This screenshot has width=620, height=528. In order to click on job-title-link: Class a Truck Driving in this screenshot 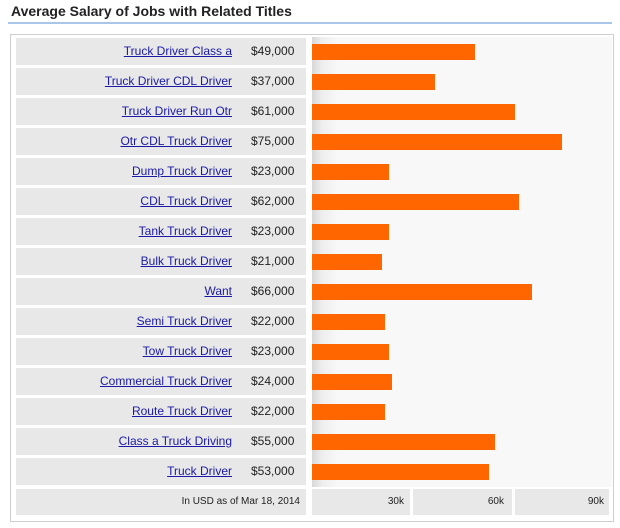, I will do `click(175, 441)`.